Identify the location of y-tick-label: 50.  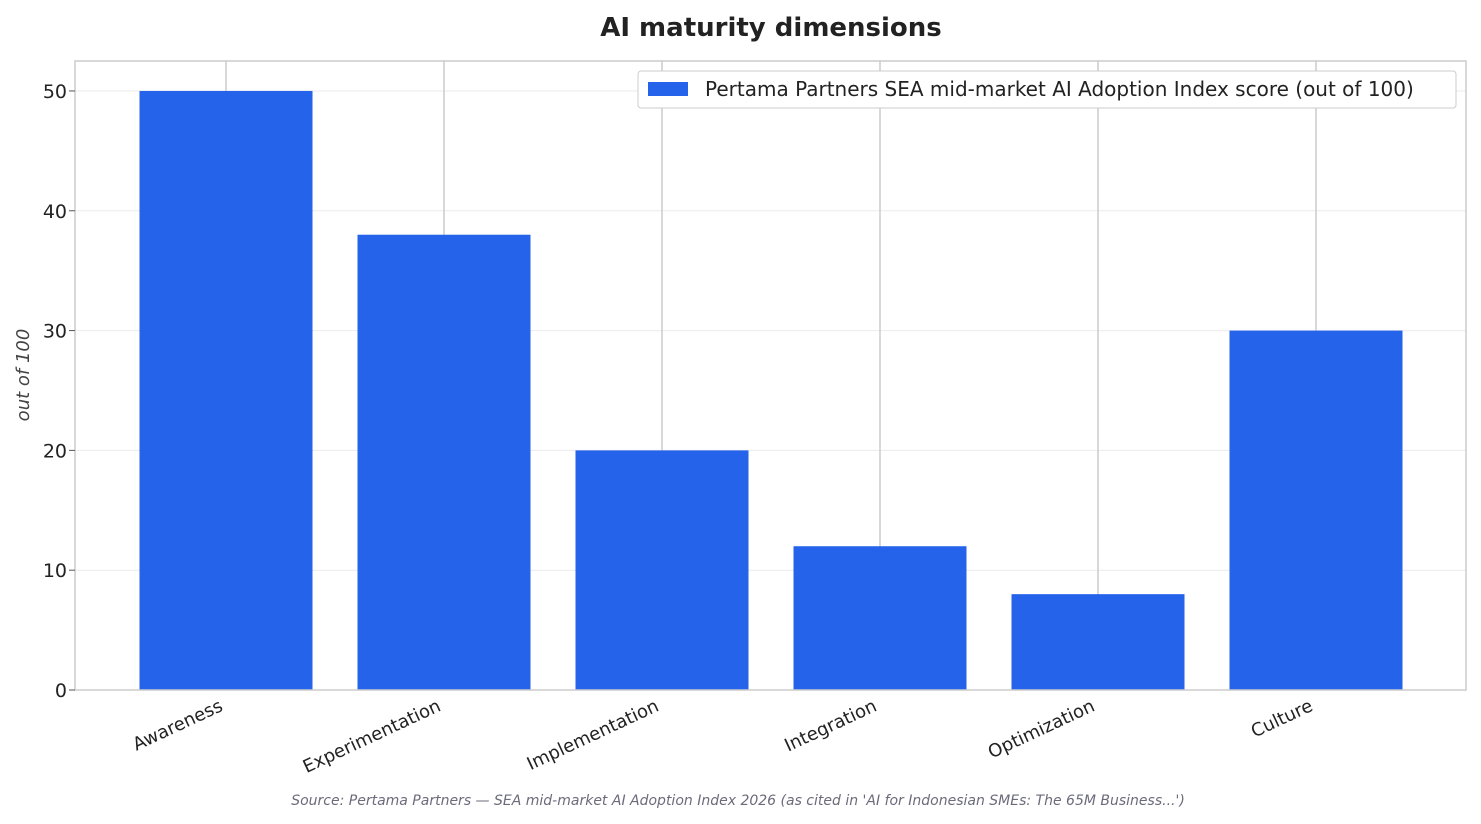
(55, 92).